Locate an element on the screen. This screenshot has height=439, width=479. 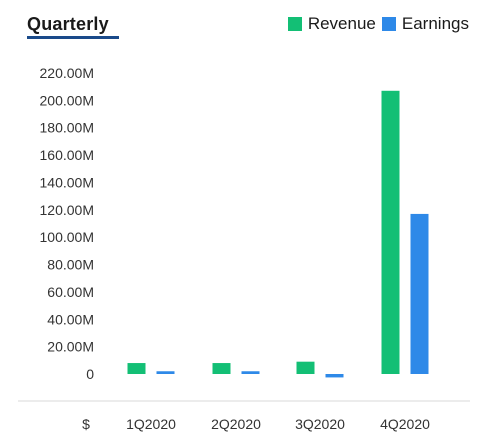
bar-revenue-2q2020 is located at coordinates (221, 368).